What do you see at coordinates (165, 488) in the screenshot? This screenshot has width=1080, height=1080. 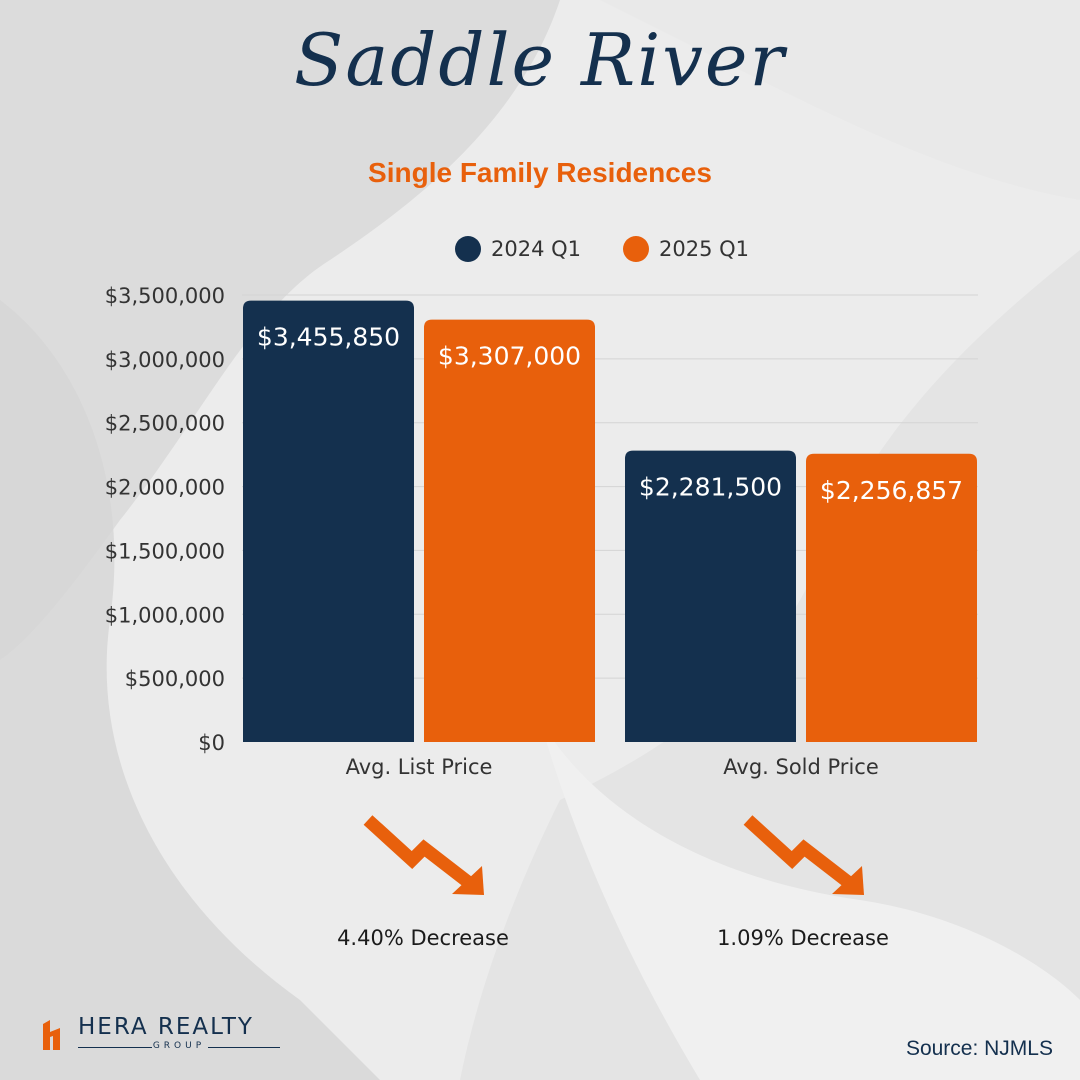 I see `y-tick-label: $2,000,000` at bounding box center [165, 488].